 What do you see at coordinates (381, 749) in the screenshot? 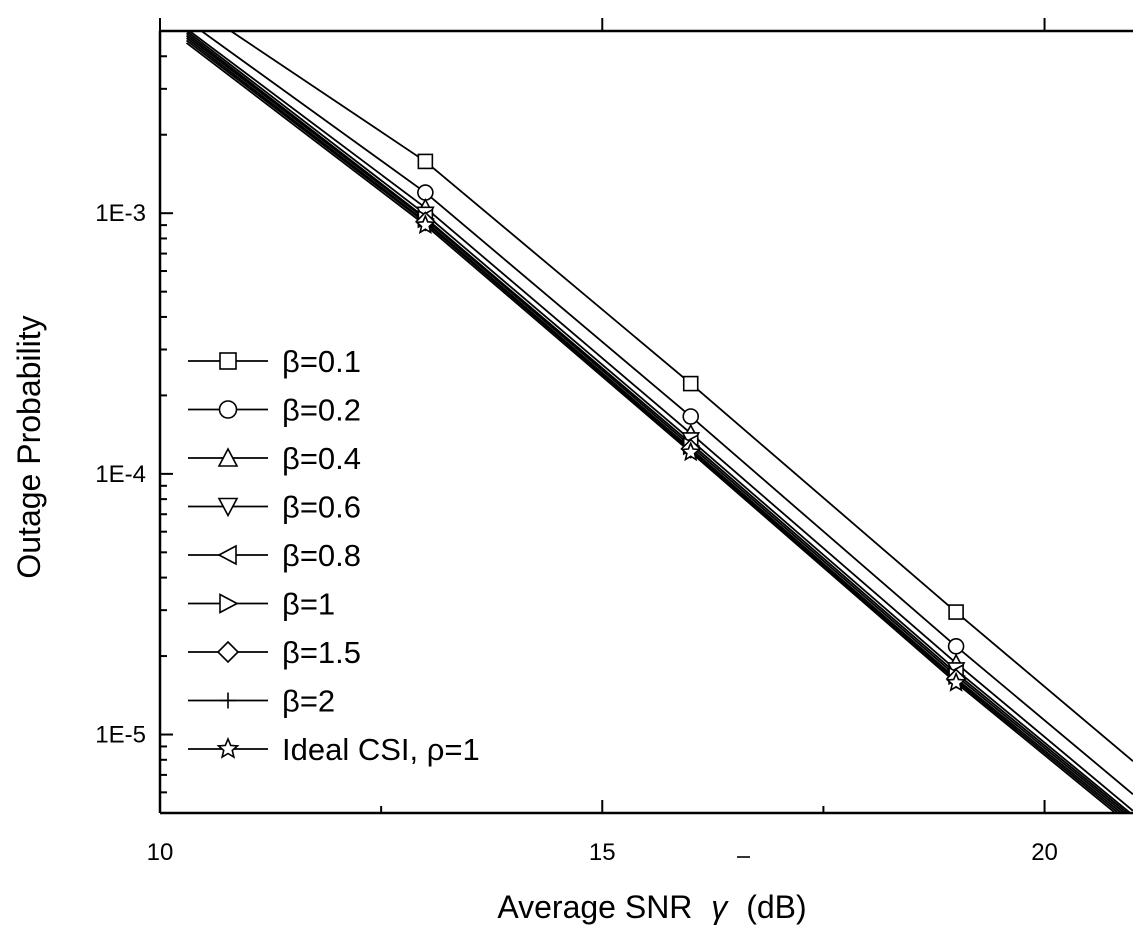
I see `legend-label: Ideal CSI, ρ=1` at bounding box center [381, 749].